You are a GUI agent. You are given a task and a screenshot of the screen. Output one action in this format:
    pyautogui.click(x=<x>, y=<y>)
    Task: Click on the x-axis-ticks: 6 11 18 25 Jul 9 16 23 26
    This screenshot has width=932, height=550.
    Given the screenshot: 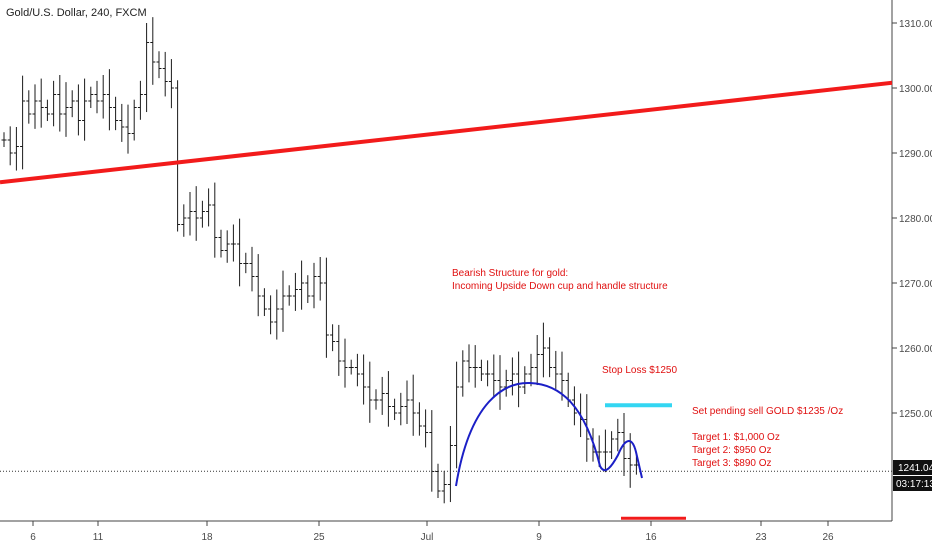 What is the action you would take?
    pyautogui.click(x=432, y=532)
    